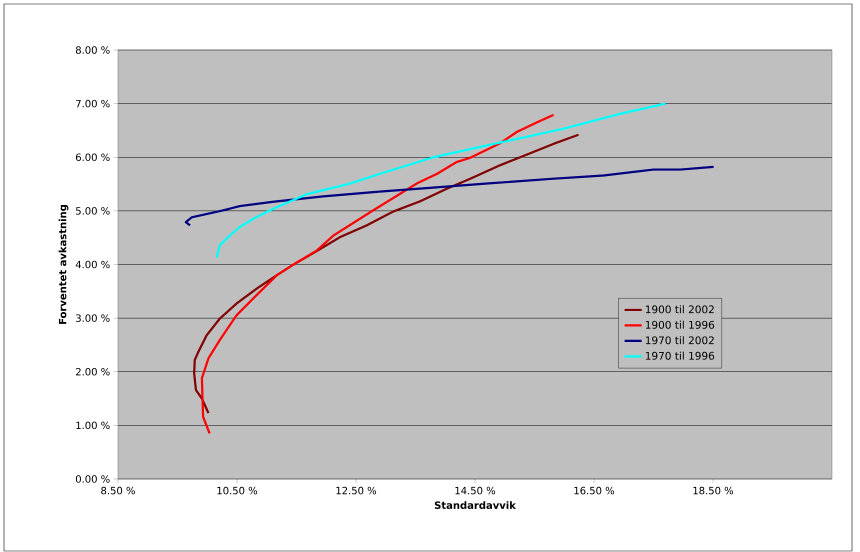 This screenshot has width=860, height=552. Describe the element at coordinates (93, 211) in the screenshot. I see `y-tick-label: 5.00 %` at that location.